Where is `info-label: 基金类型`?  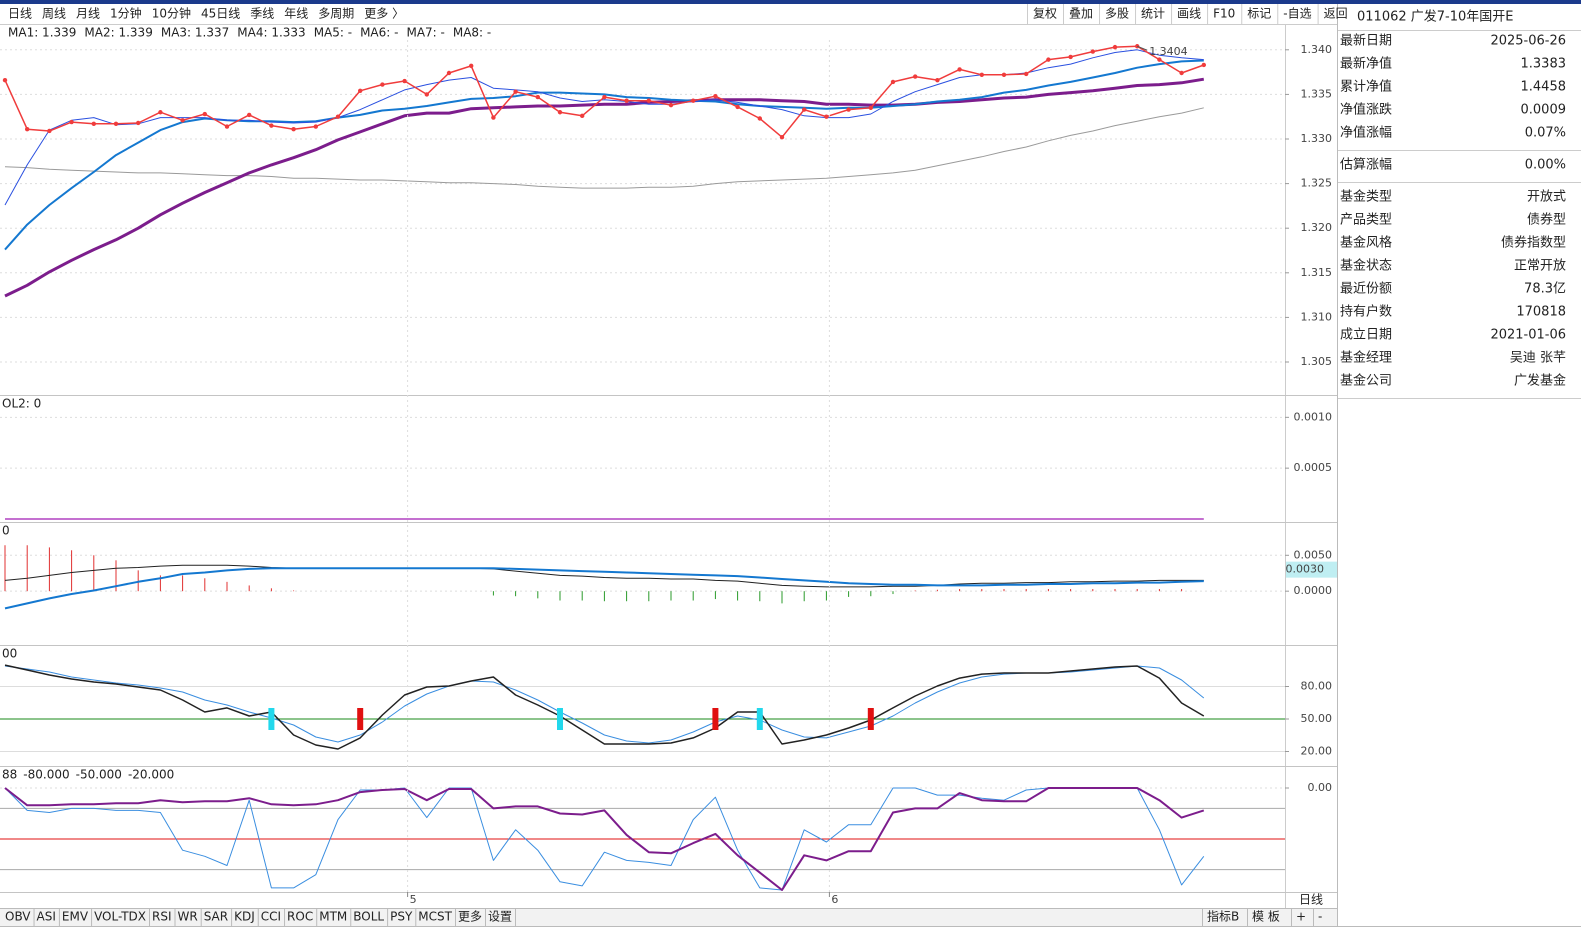
info-label: 基金类型 is located at coordinates (1366, 197).